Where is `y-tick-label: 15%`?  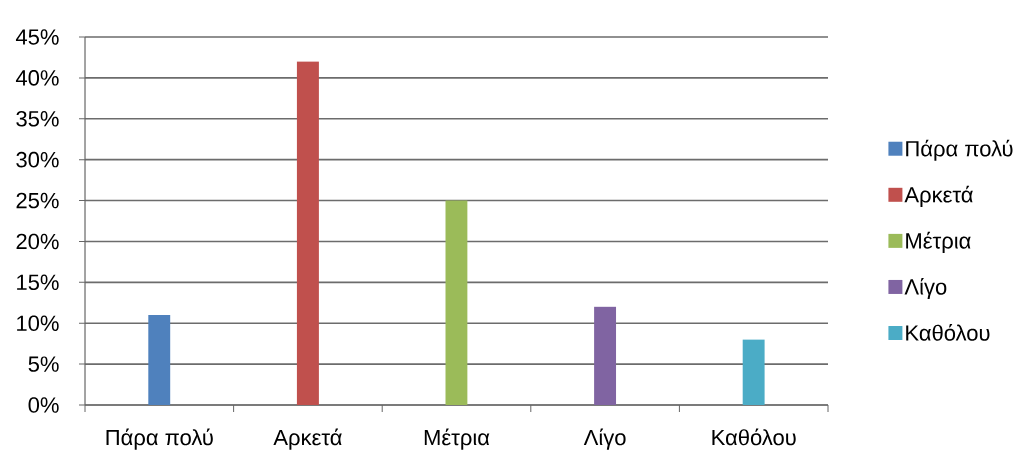 y-tick-label: 15% is located at coordinates (38, 282).